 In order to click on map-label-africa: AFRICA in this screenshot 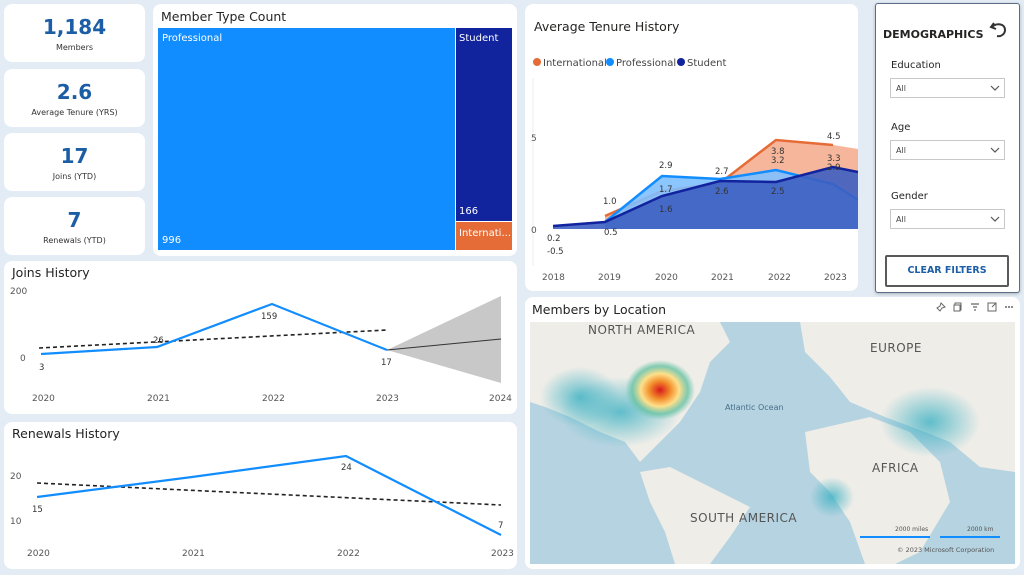, I will do `click(895, 468)`.